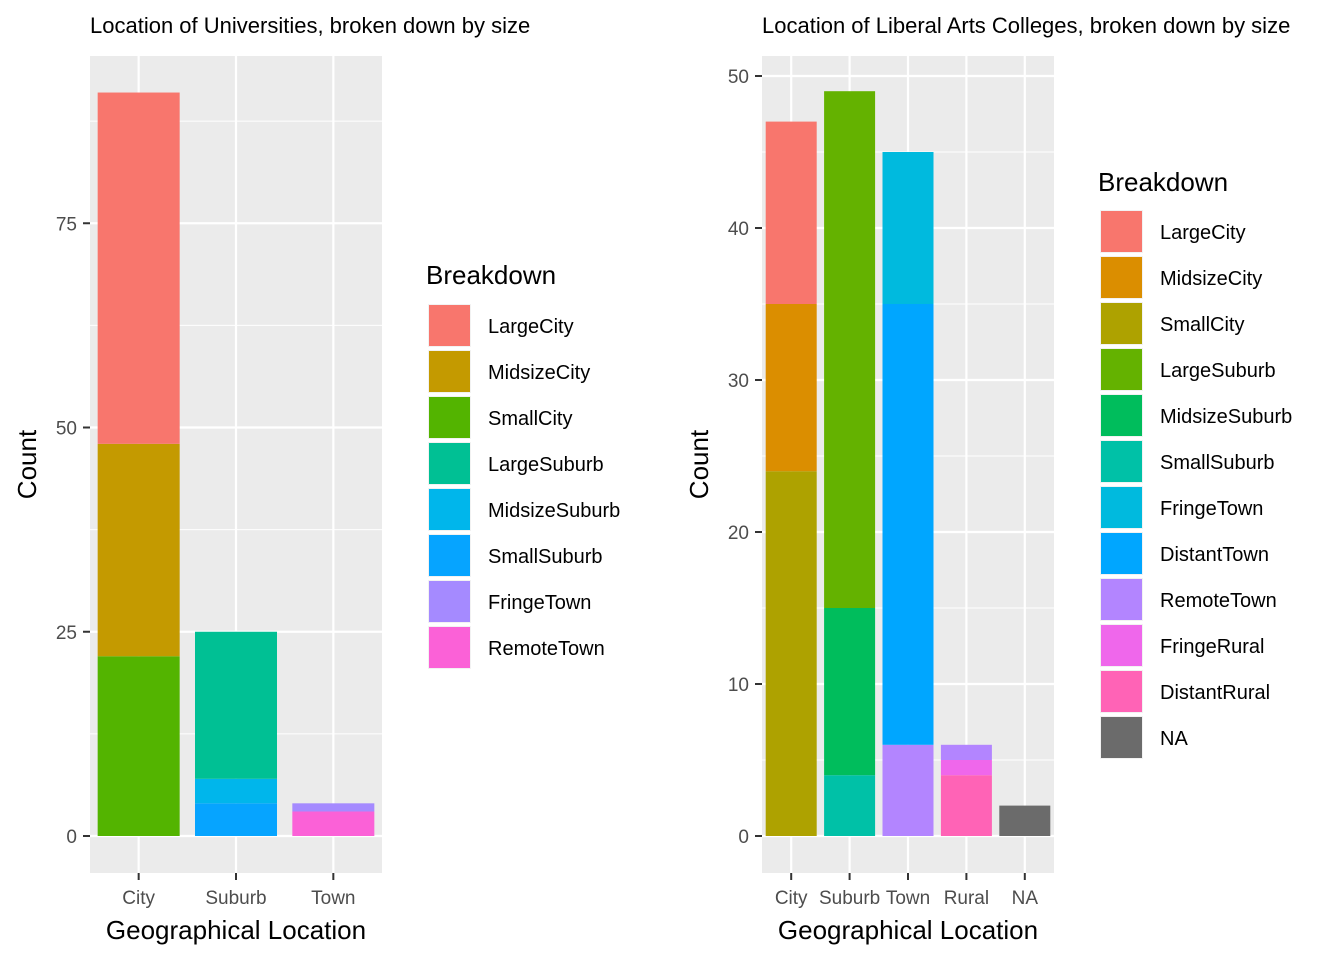  Describe the element at coordinates (908, 524) in the screenshot. I see `bar-segment-DistantTown-Town` at that location.